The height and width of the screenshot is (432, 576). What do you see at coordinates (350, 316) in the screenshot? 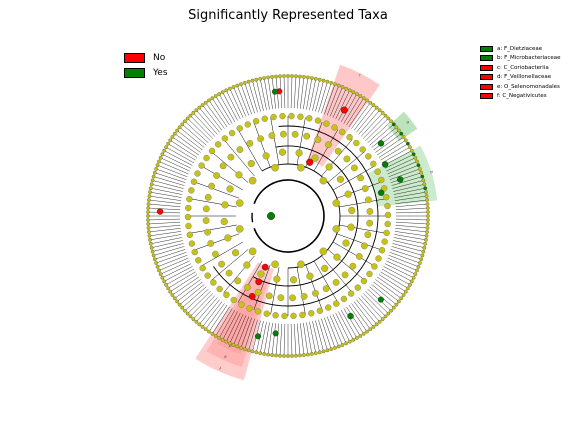
I see `biomarker-node` at bounding box center [350, 316].